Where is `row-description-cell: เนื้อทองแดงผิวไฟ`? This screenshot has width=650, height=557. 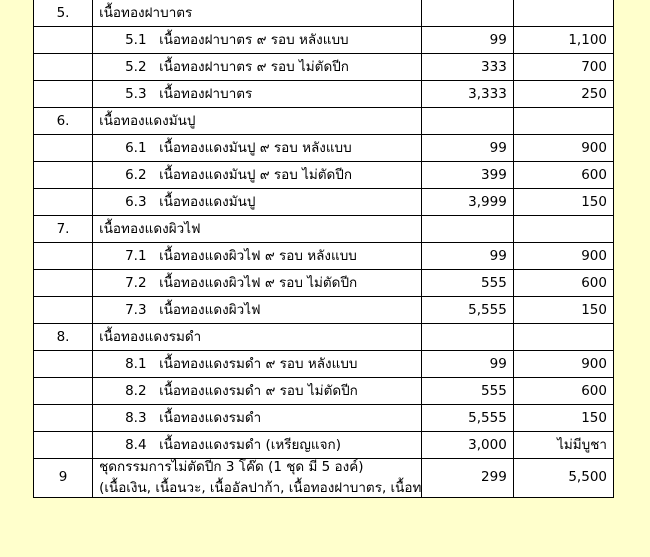 row-description-cell: เนื้อทองแดงผิวไฟ is located at coordinates (257, 229).